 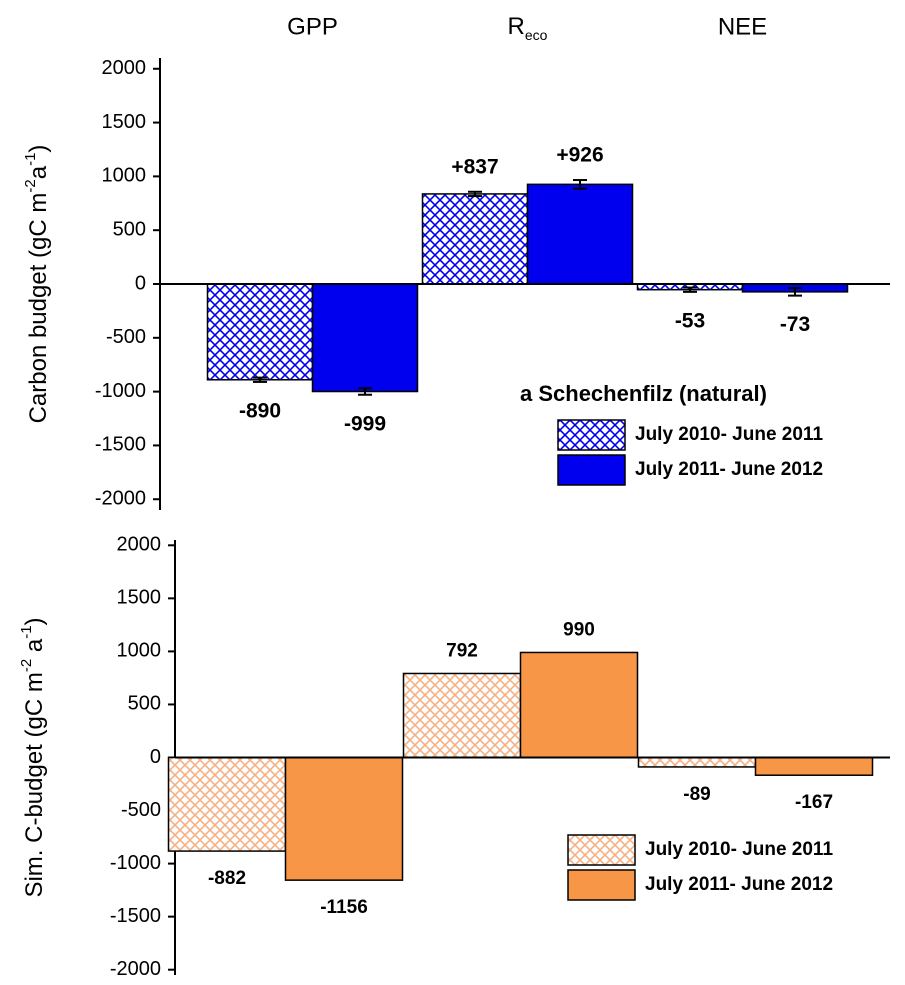 What do you see at coordinates (38, 308) in the screenshot?
I see `y-axis-title-part: Carbon budget (gC m` at bounding box center [38, 308].